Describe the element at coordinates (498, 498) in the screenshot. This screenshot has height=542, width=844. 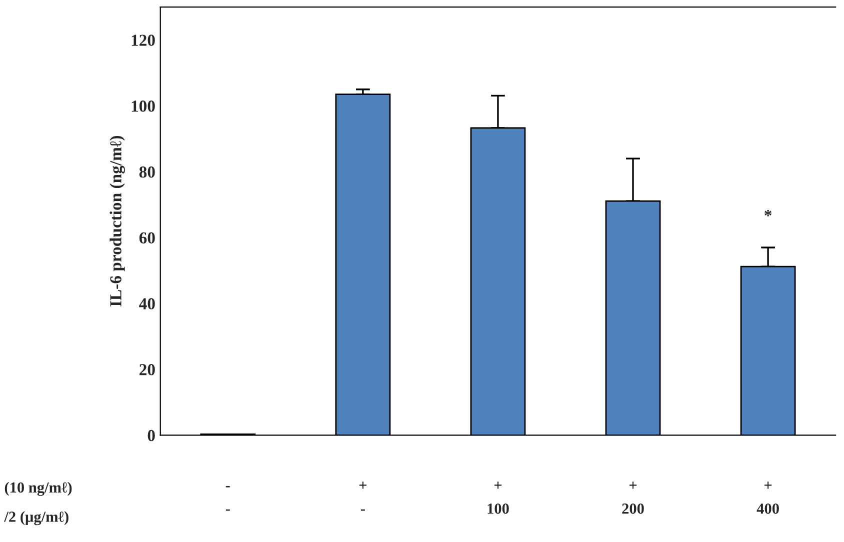
I see `x-tick-label: + 100` at that location.